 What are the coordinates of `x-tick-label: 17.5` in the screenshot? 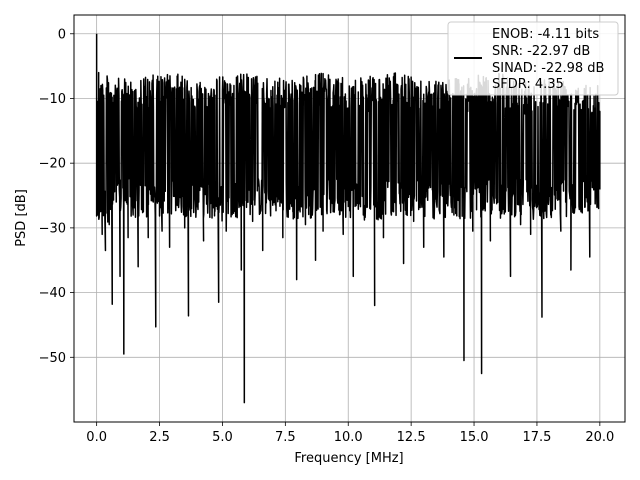 It's located at (536, 437).